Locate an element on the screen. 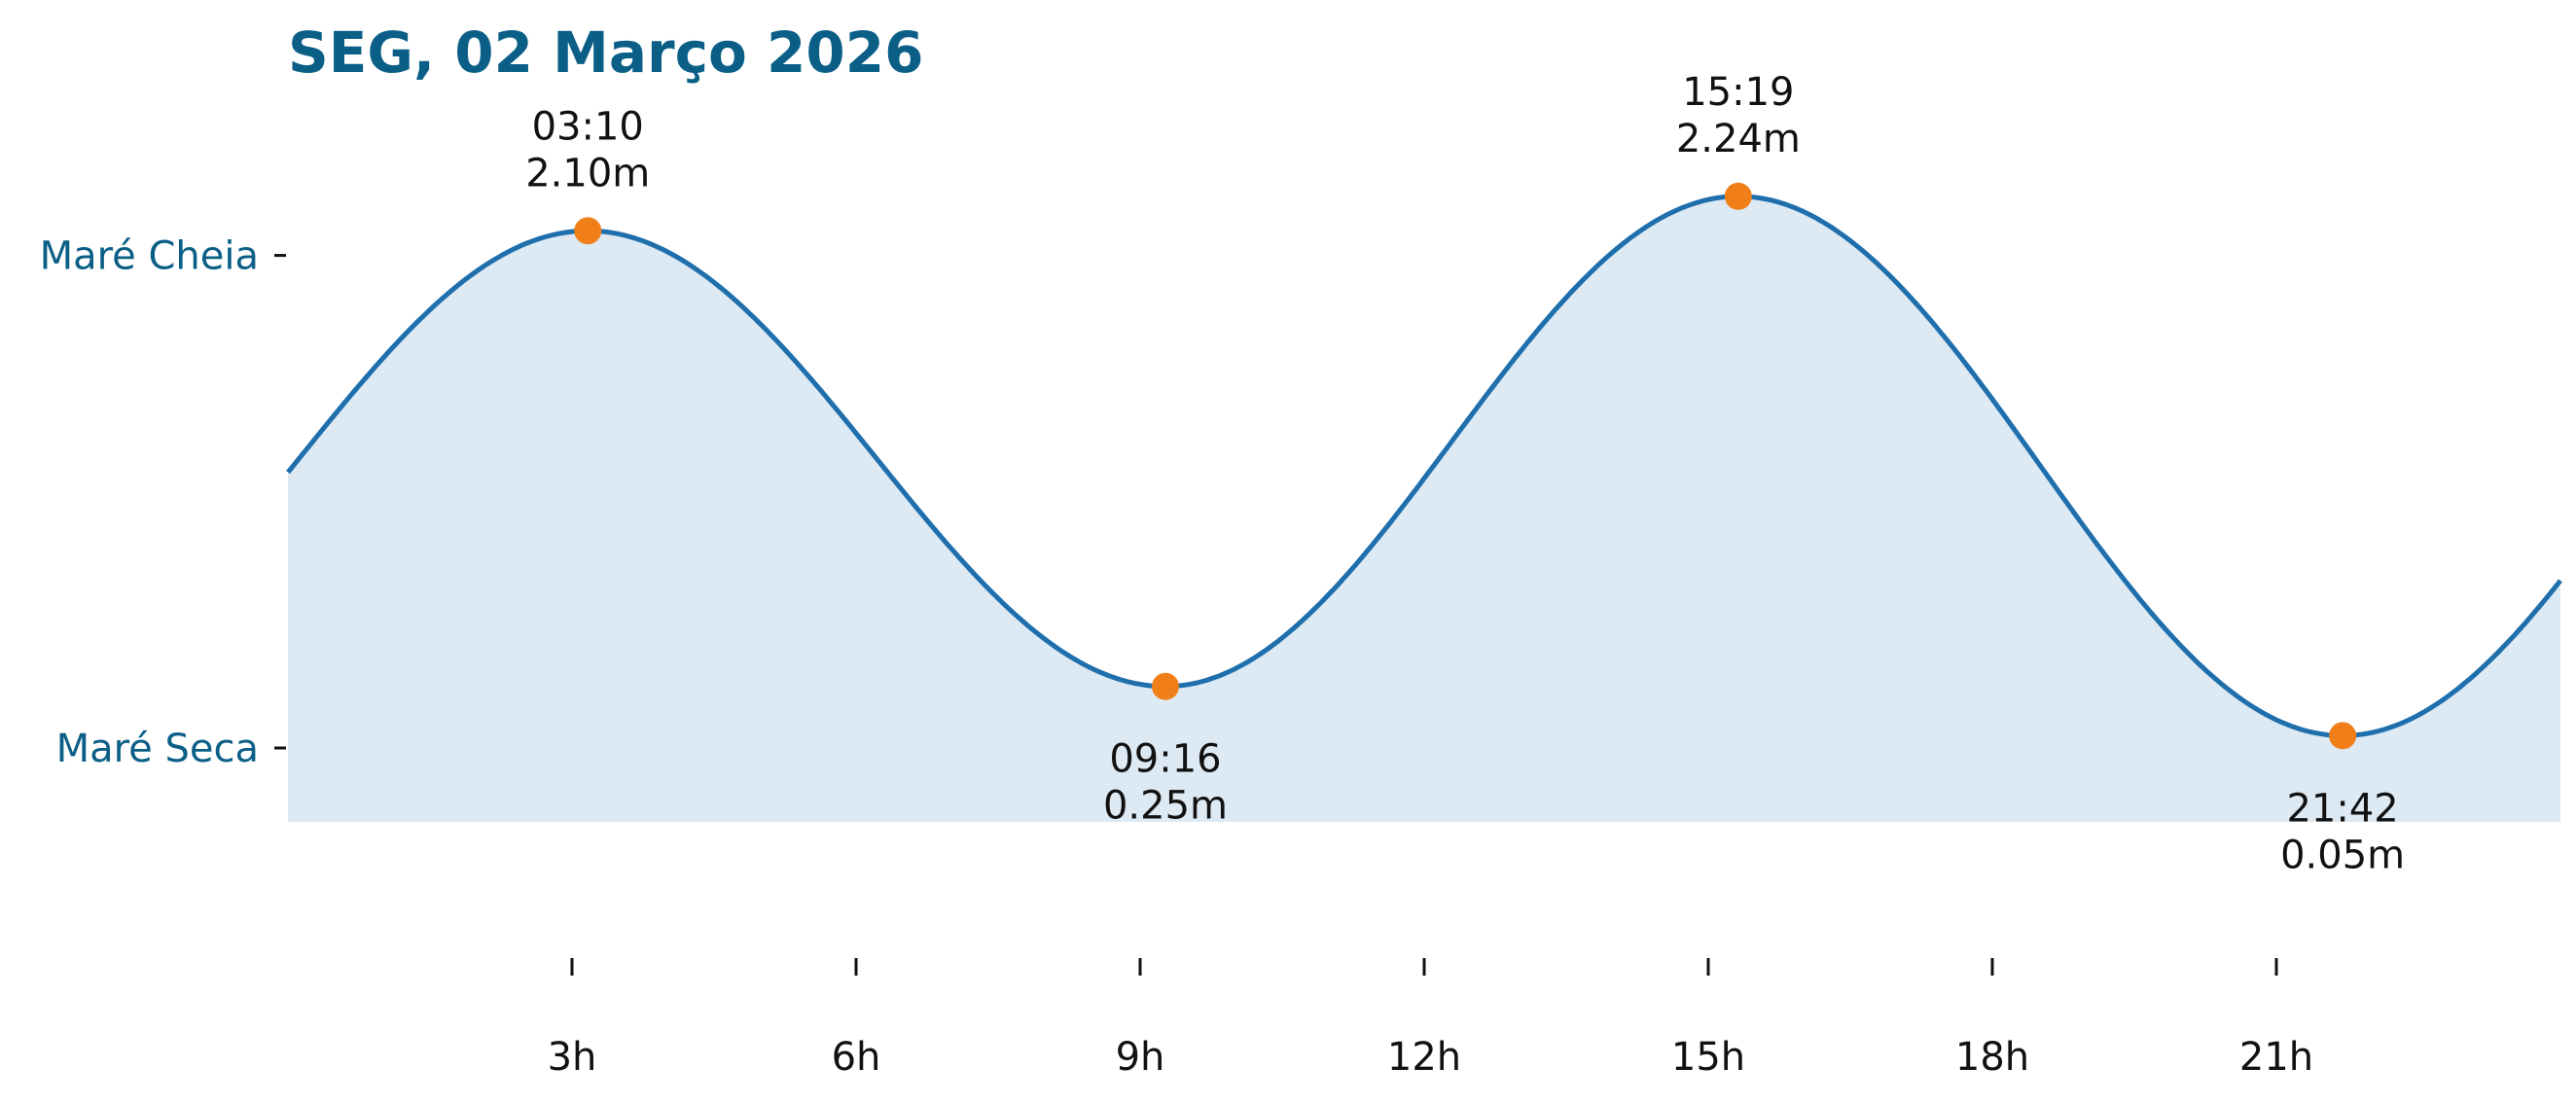  extreme-time-label-1519: 15:19 is located at coordinates (1738, 92).